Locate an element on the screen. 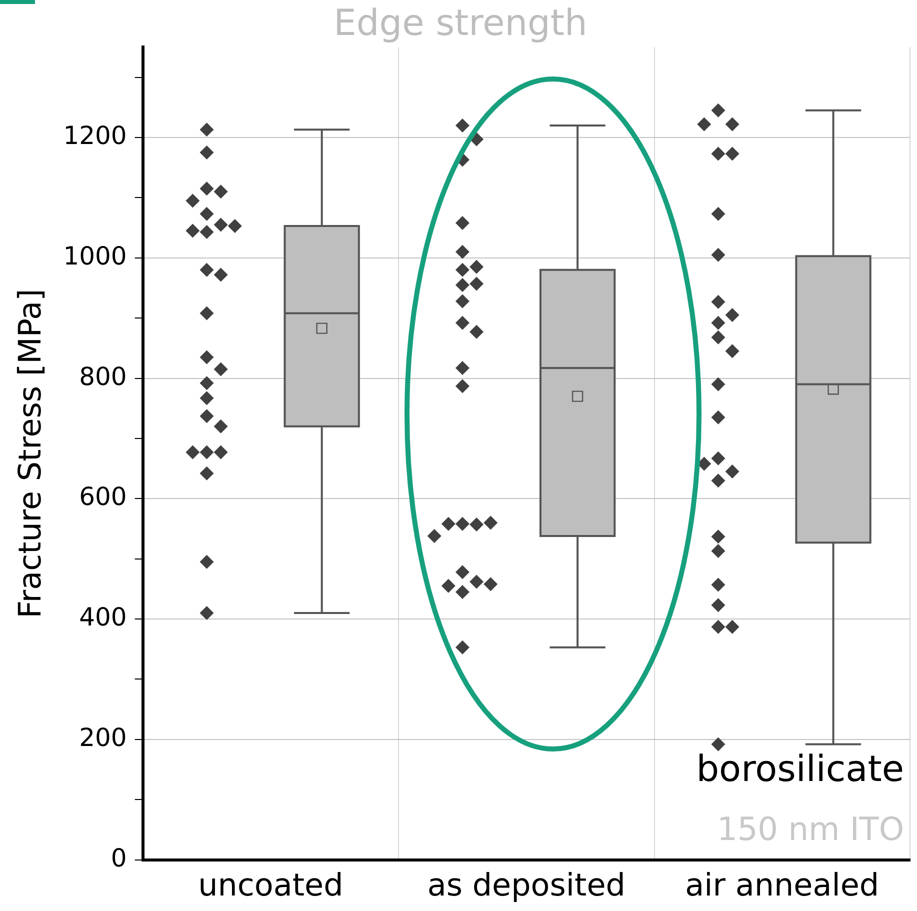 The height and width of the screenshot is (911, 917). y-axis-title: Fracture Stress [MPa] is located at coordinates (30, 453).